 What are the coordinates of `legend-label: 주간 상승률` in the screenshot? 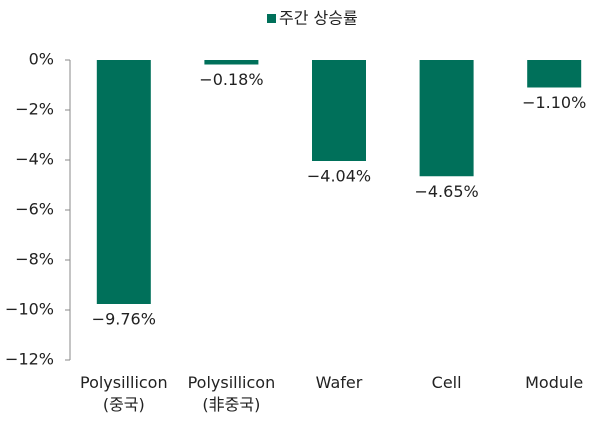 It's located at (318, 18).